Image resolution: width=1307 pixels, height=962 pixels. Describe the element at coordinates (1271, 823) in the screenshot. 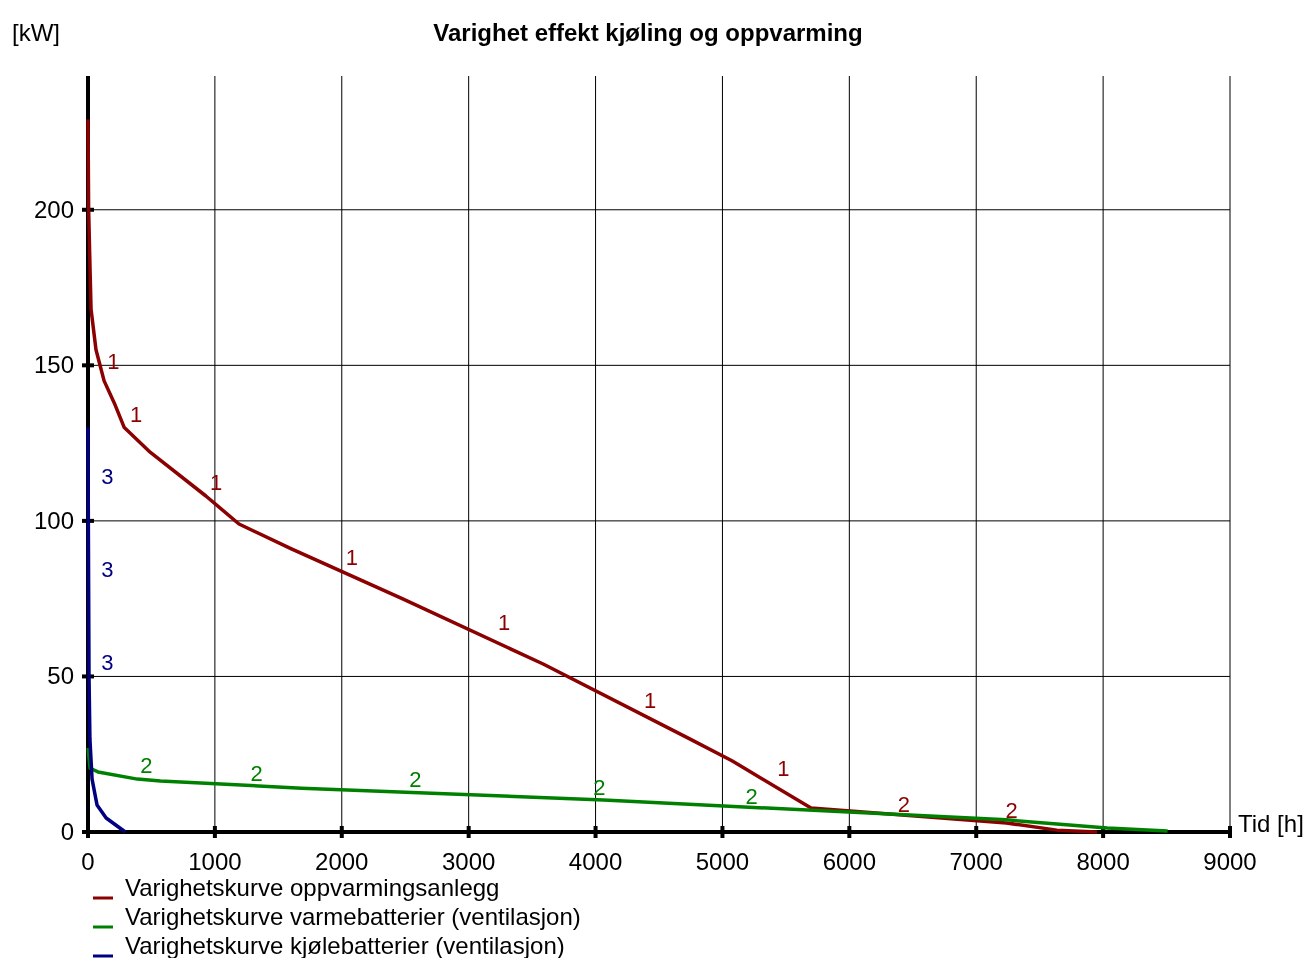

I see `x-axis-title: Tid [h]` at that location.